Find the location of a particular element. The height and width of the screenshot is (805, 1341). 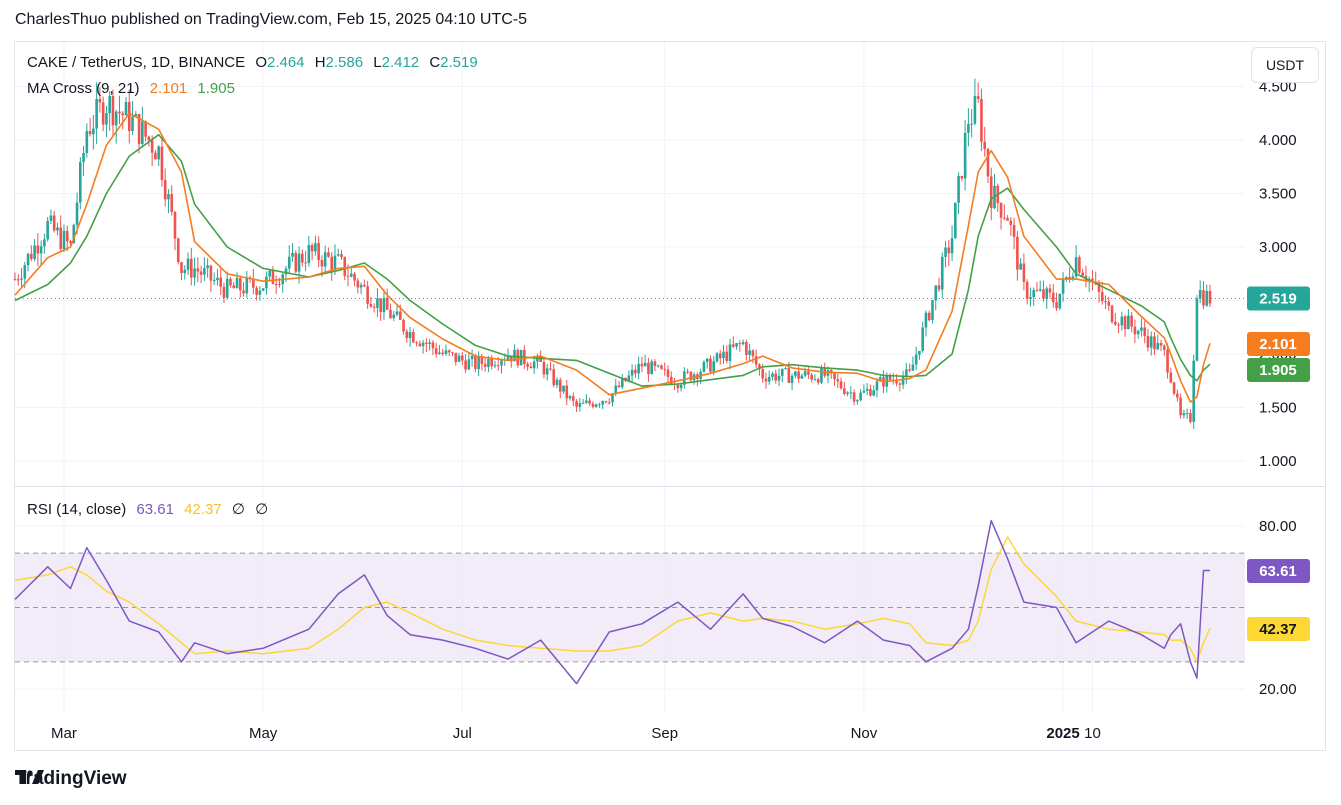

currency-button: USDT is located at coordinates (1285, 65).